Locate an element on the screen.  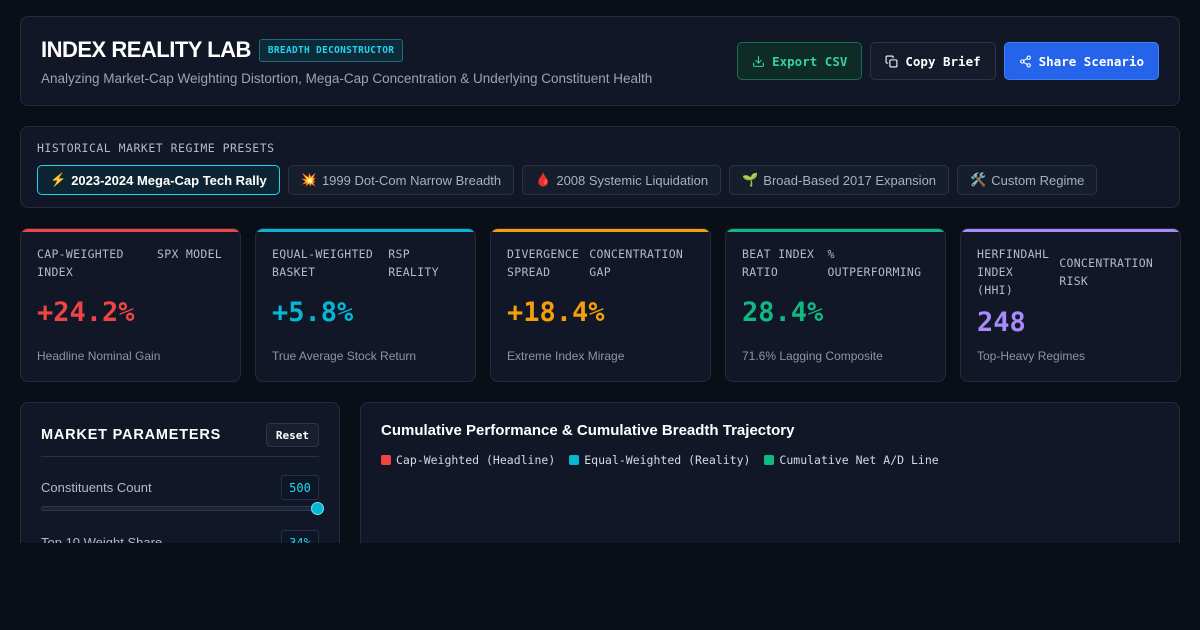
lightning-icon: ⚡ is located at coordinates (58, 179).